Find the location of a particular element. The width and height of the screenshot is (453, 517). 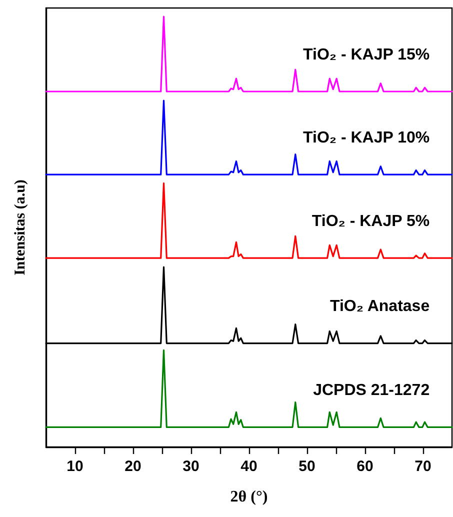

x-tick-label: 40 is located at coordinates (249, 466).